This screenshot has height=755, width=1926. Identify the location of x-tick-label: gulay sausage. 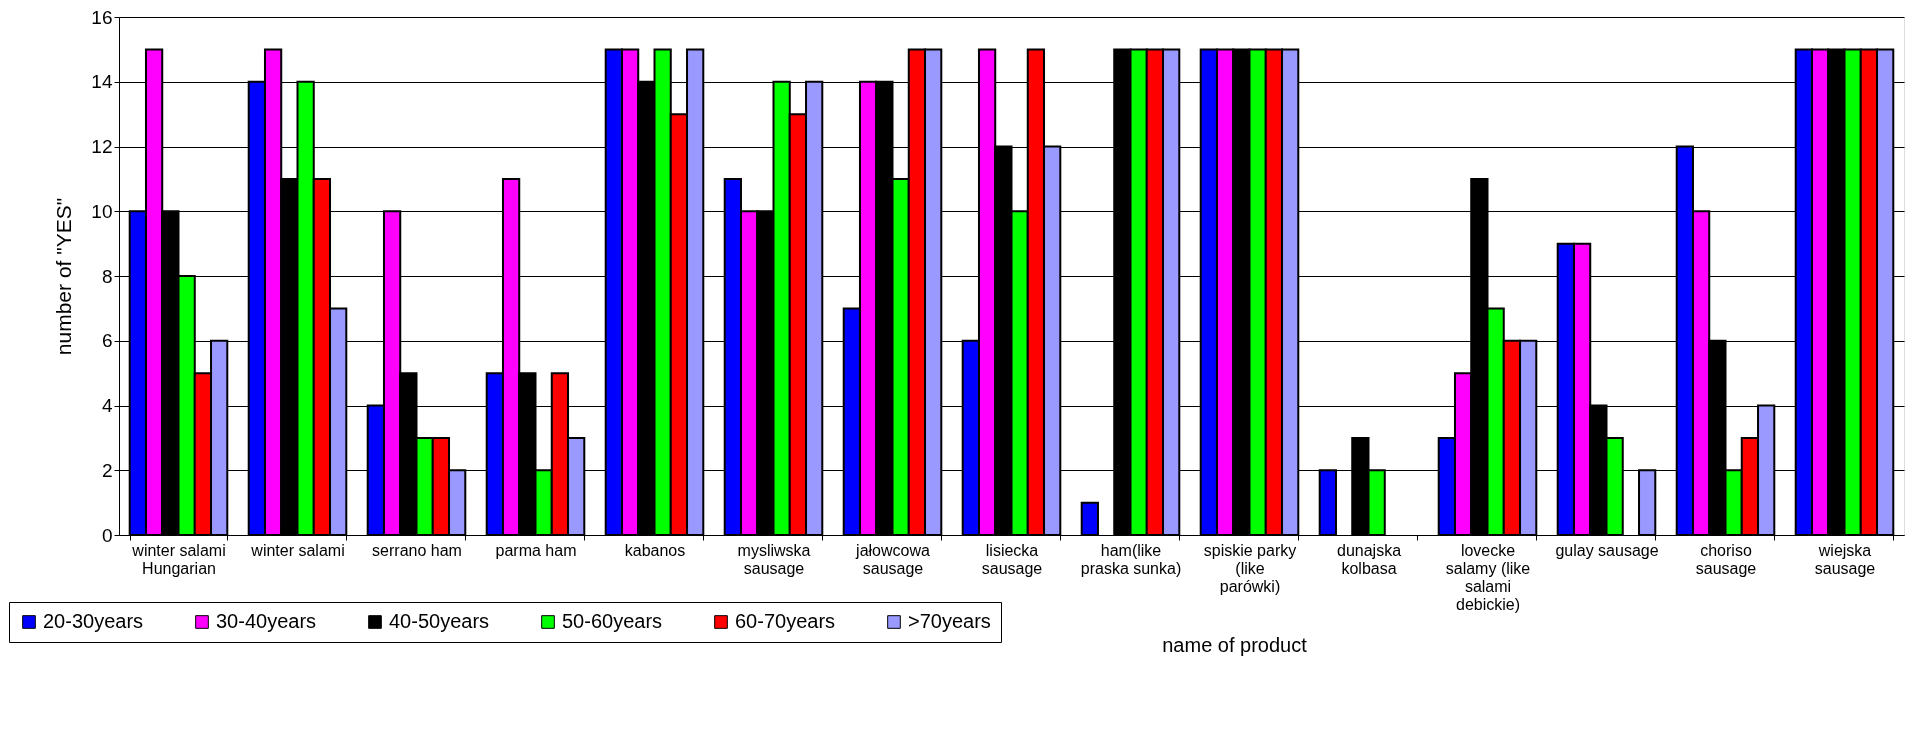
(1607, 550).